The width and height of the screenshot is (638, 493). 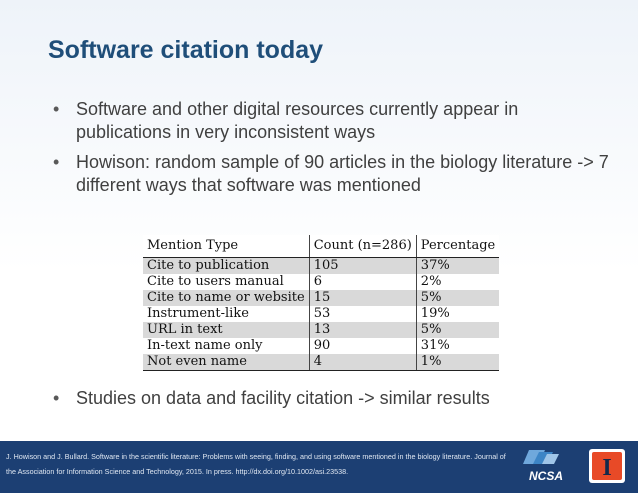 What do you see at coordinates (363, 265) in the screenshot?
I see `cell-count: 105` at bounding box center [363, 265].